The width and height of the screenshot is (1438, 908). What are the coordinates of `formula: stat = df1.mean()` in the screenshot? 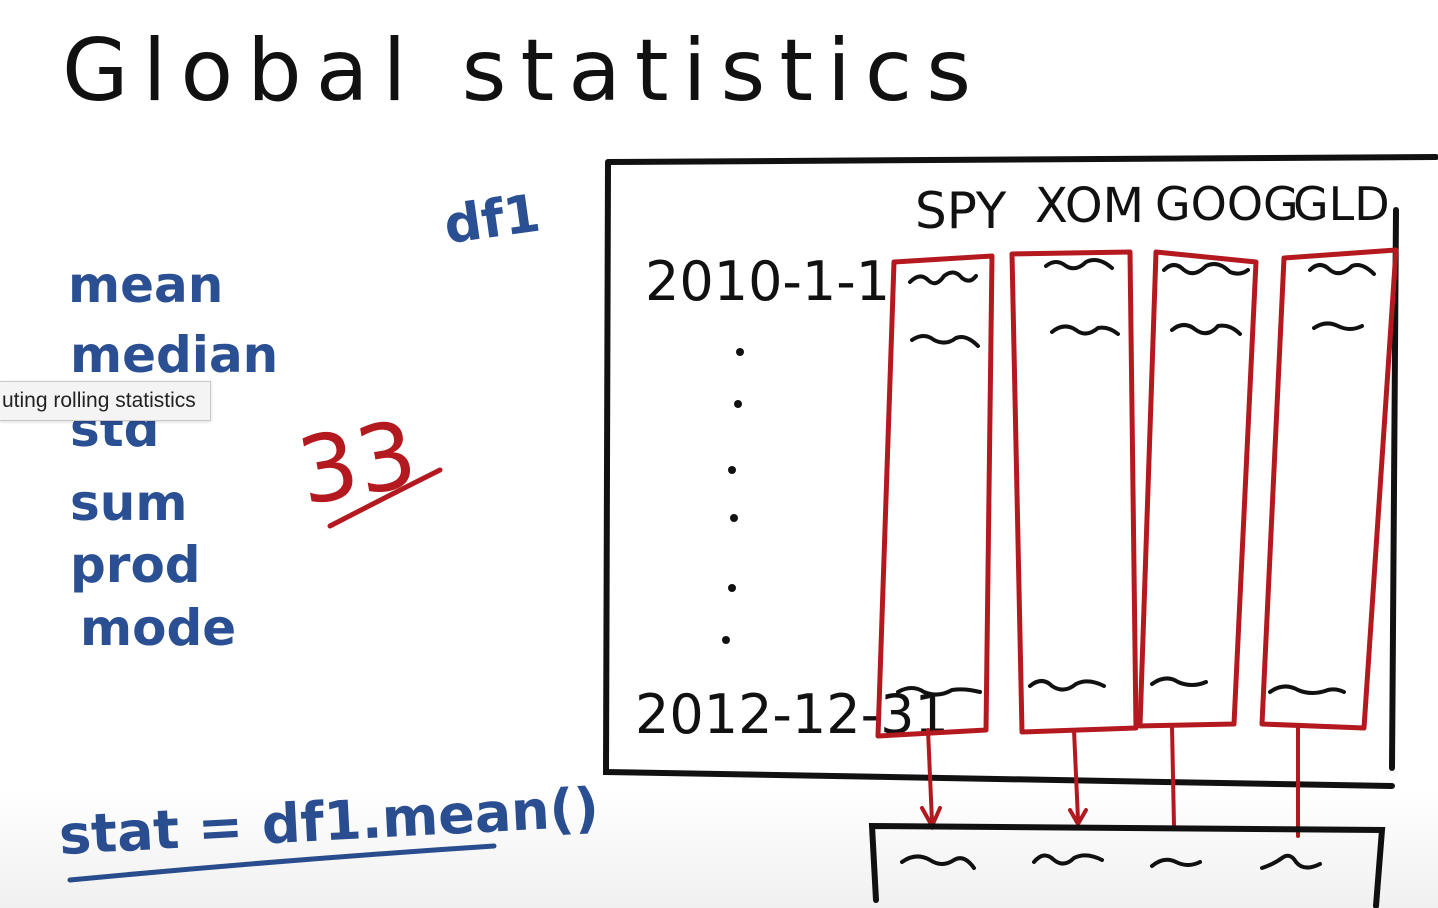 It's located at (328, 821).